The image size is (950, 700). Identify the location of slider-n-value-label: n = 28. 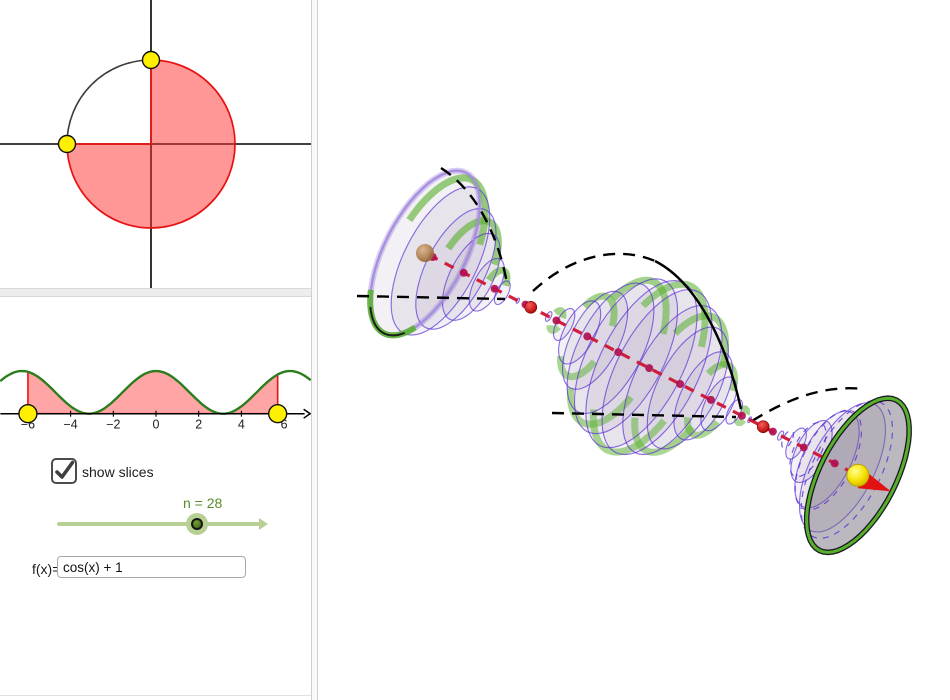
(203, 503).